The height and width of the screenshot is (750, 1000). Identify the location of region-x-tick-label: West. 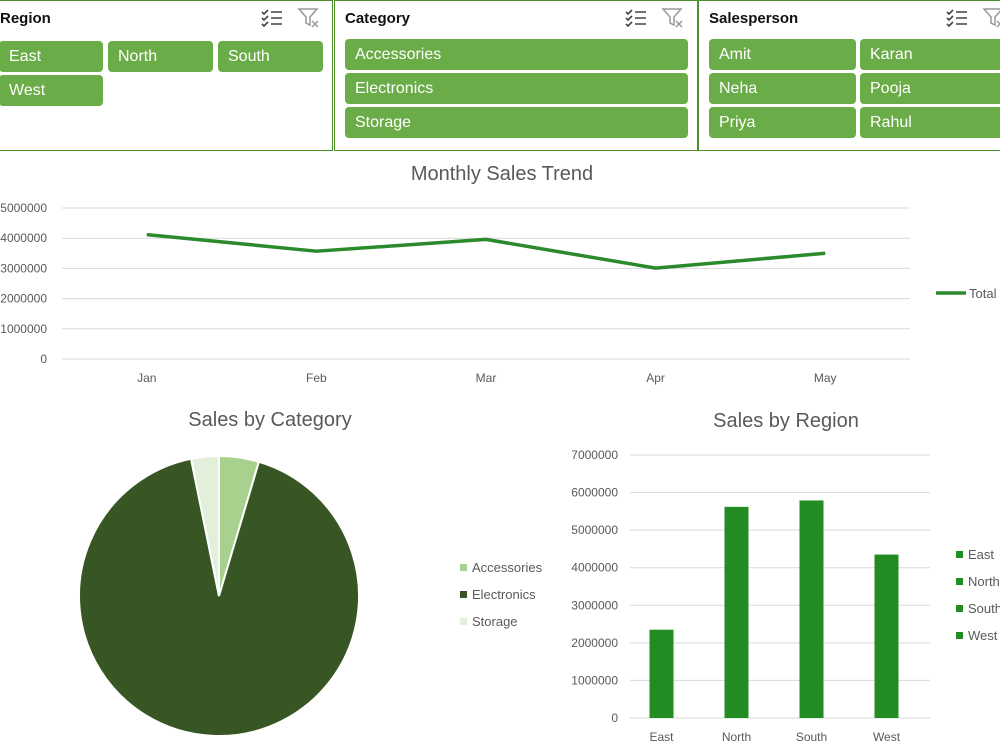
(887, 737).